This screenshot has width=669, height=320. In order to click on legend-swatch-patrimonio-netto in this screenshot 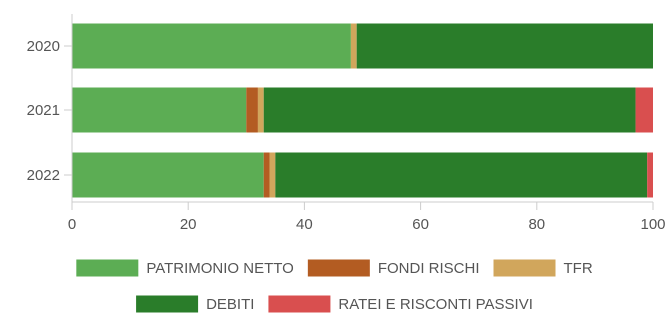, I will do `click(107, 268)`.